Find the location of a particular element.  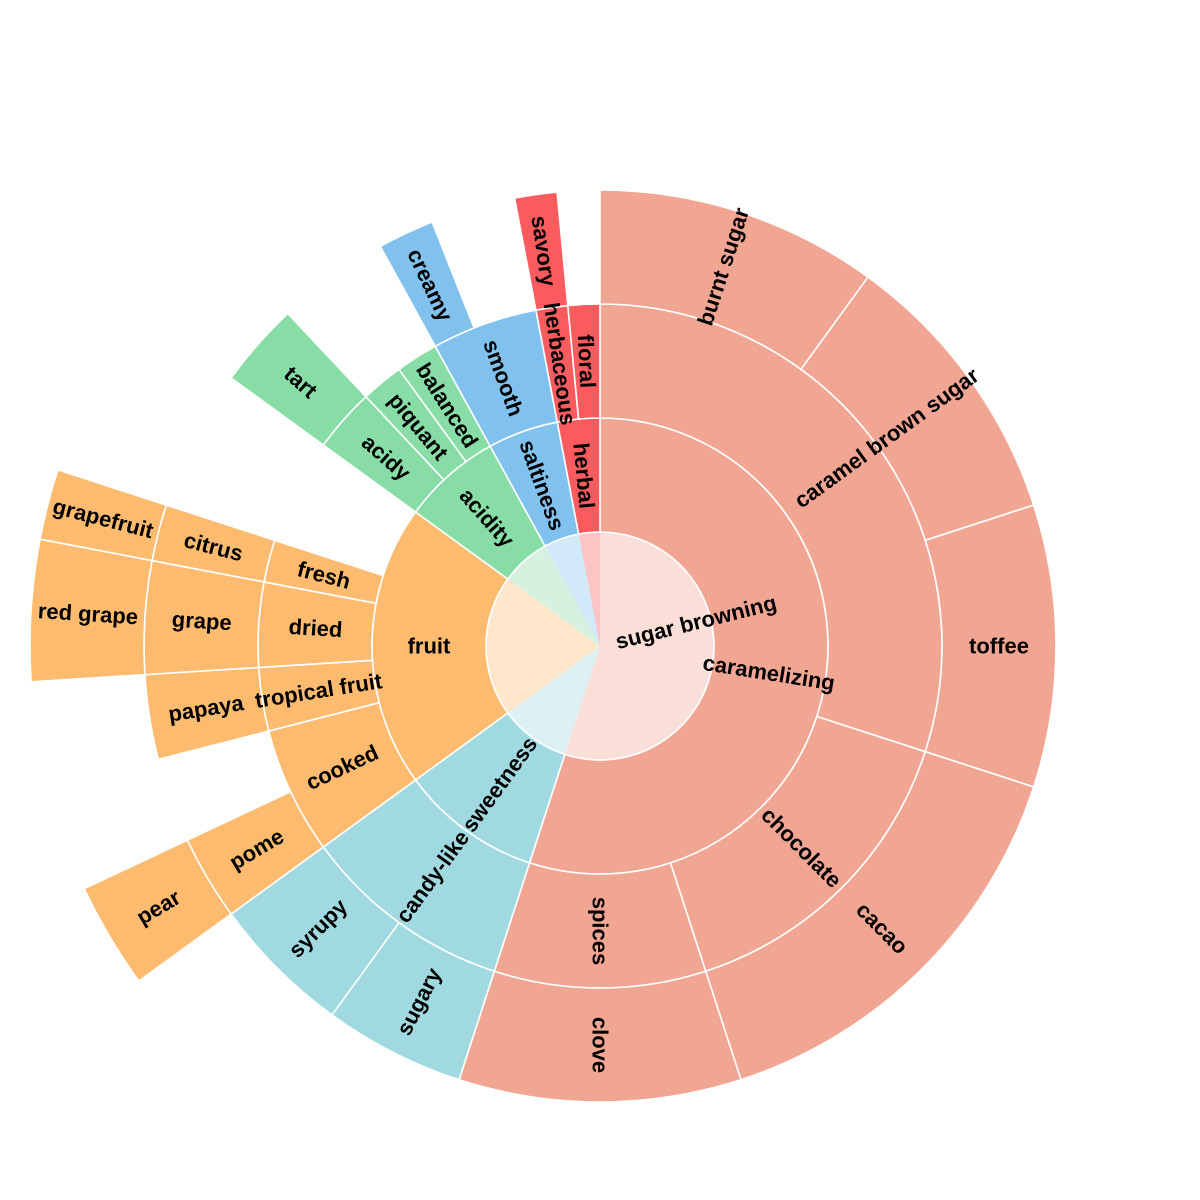

label-herbal: herbal is located at coordinates (583, 476).